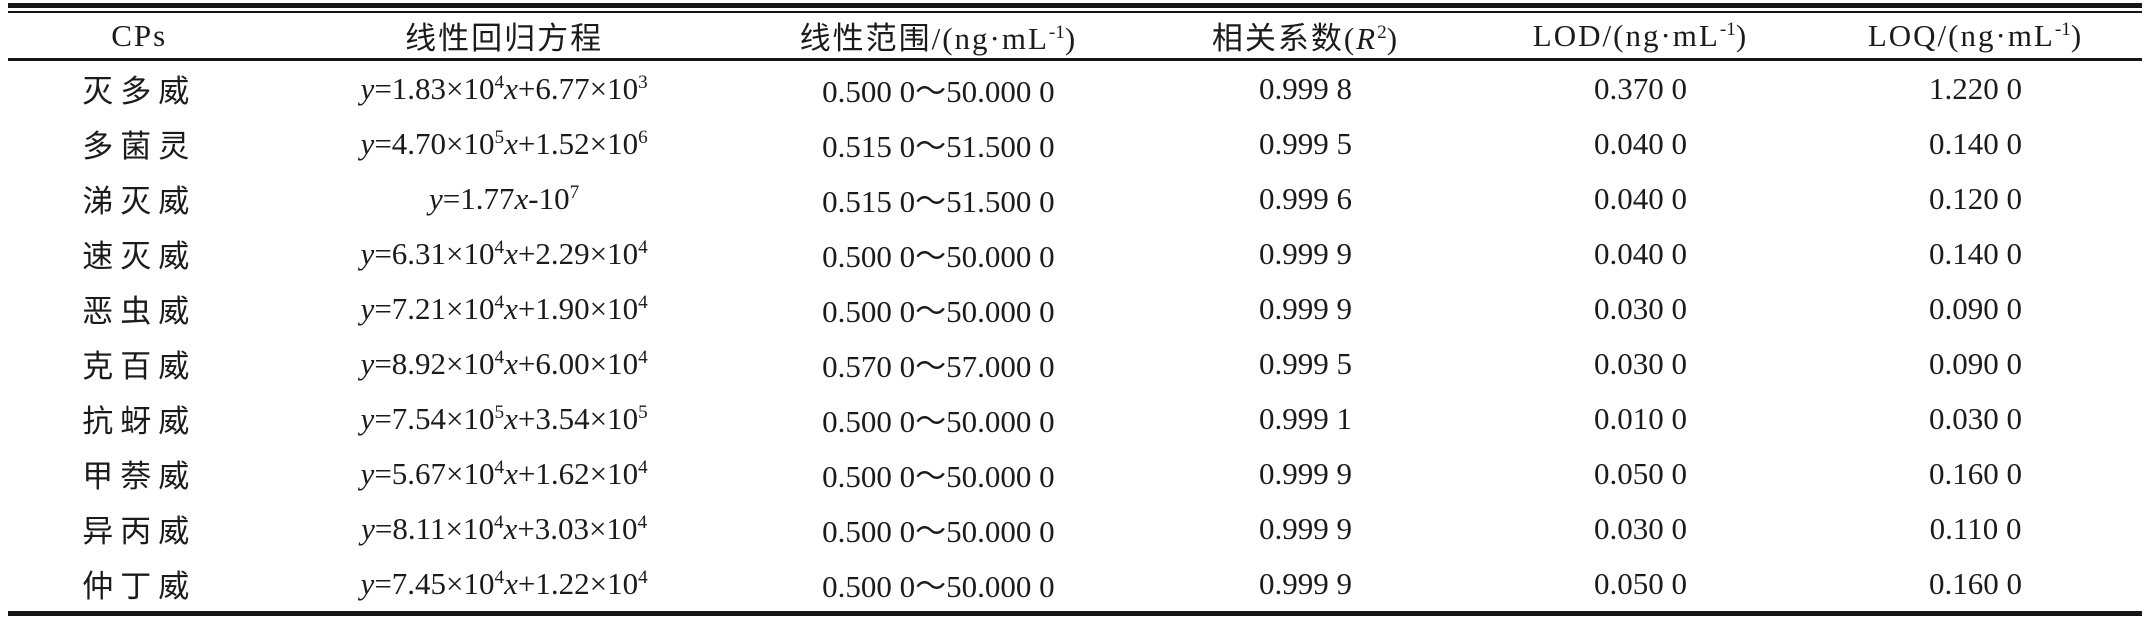  What do you see at coordinates (1976, 418) in the screenshot?
I see `cell-loq: 0.030 0` at bounding box center [1976, 418].